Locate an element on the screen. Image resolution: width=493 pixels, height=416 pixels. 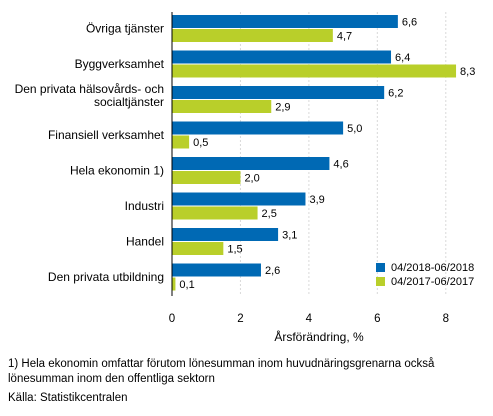
category-label: socialtjänster is located at coordinates (129, 102).